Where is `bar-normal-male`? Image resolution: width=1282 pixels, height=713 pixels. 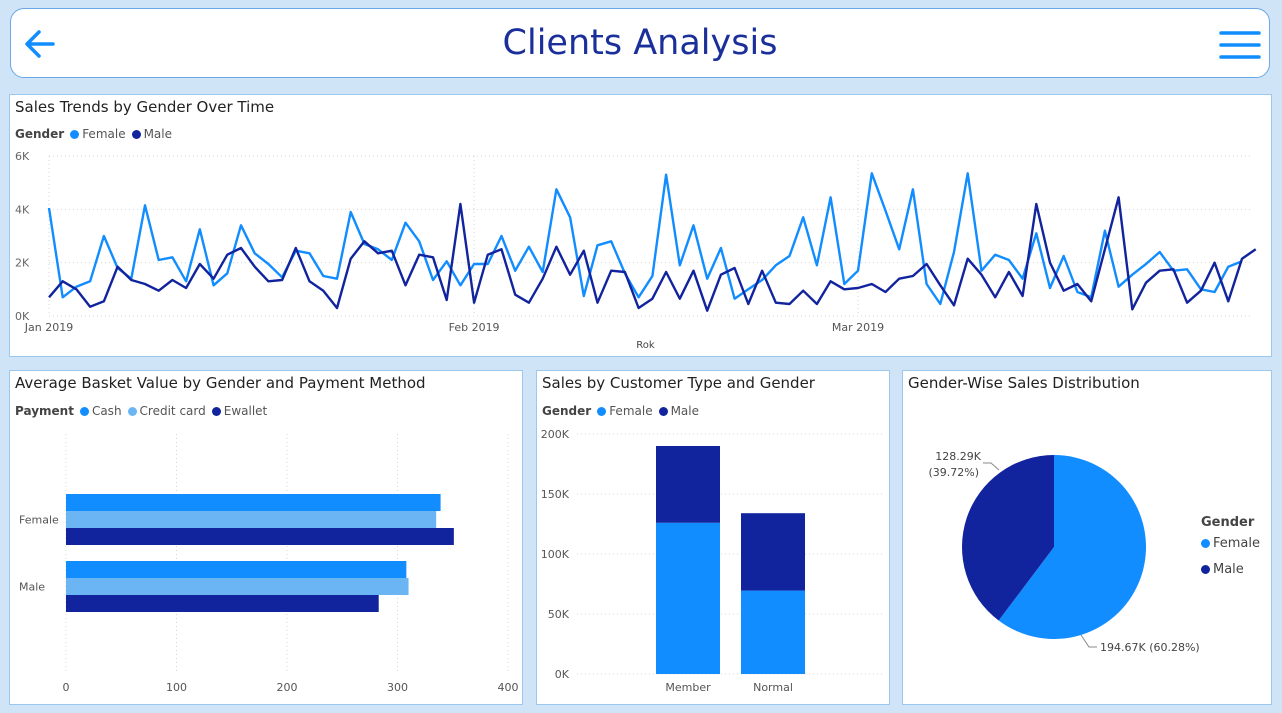
bar-normal-male is located at coordinates (773, 552).